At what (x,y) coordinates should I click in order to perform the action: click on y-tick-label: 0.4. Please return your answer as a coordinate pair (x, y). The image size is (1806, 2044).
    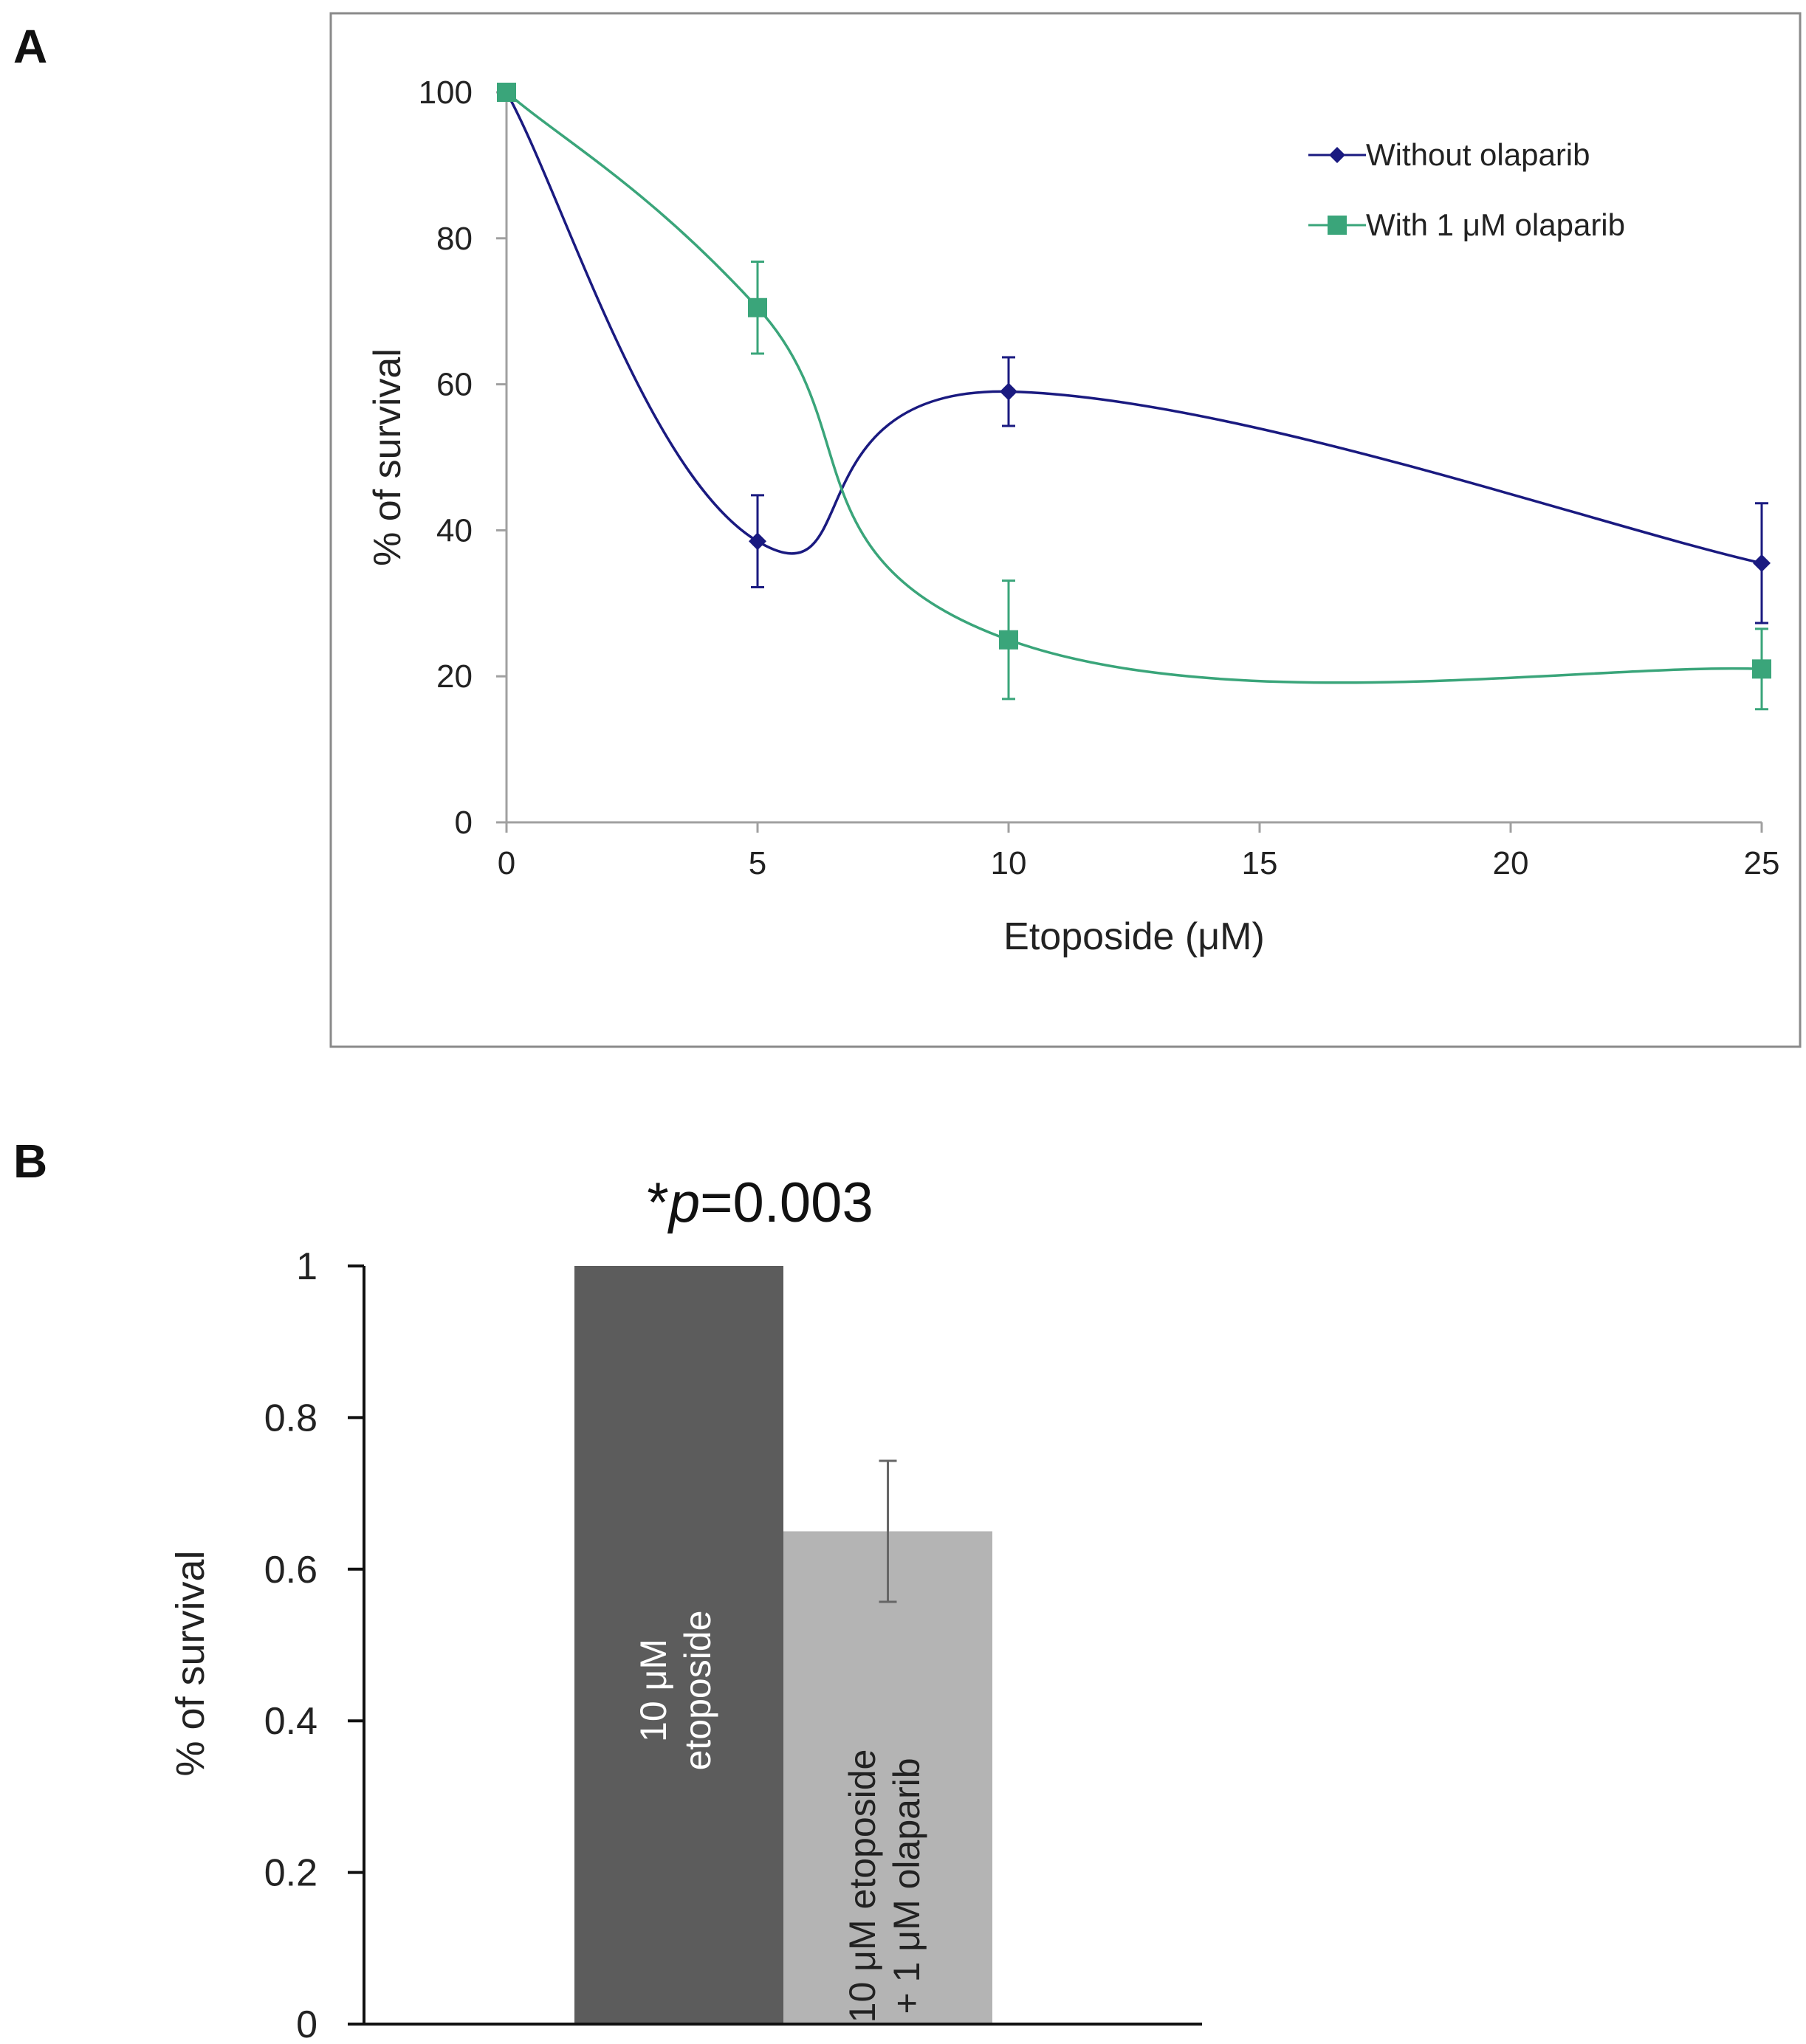
    Looking at the image, I should click on (290, 1721).